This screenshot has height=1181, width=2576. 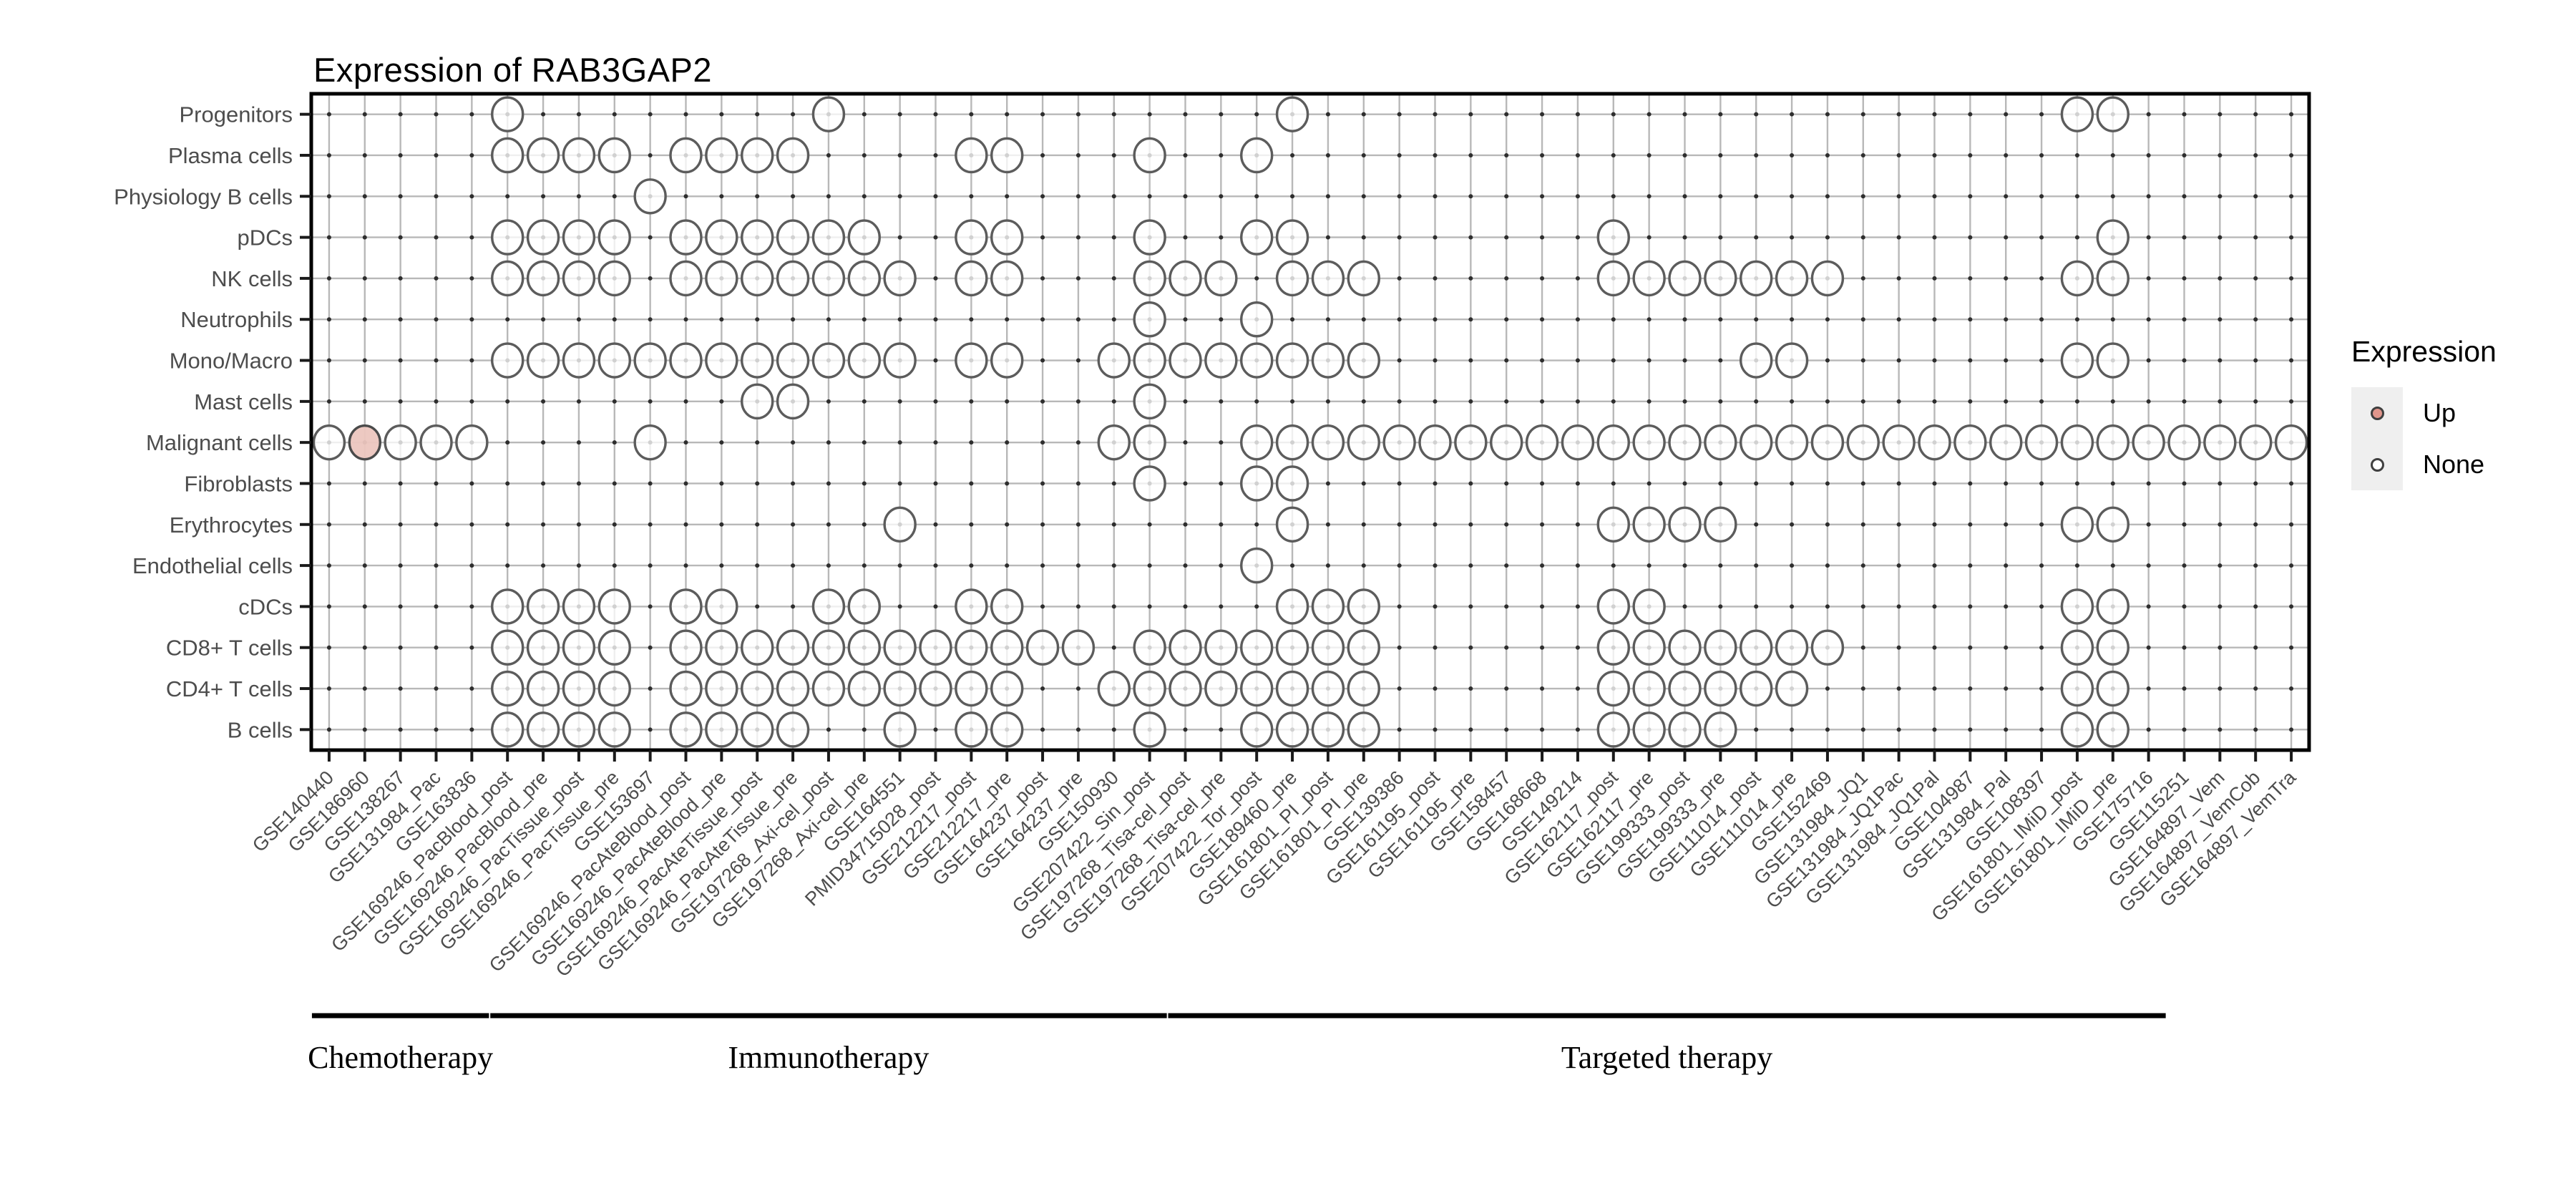 What do you see at coordinates (236, 319) in the screenshot?
I see `y-axis-label: Neutrophils` at bounding box center [236, 319].